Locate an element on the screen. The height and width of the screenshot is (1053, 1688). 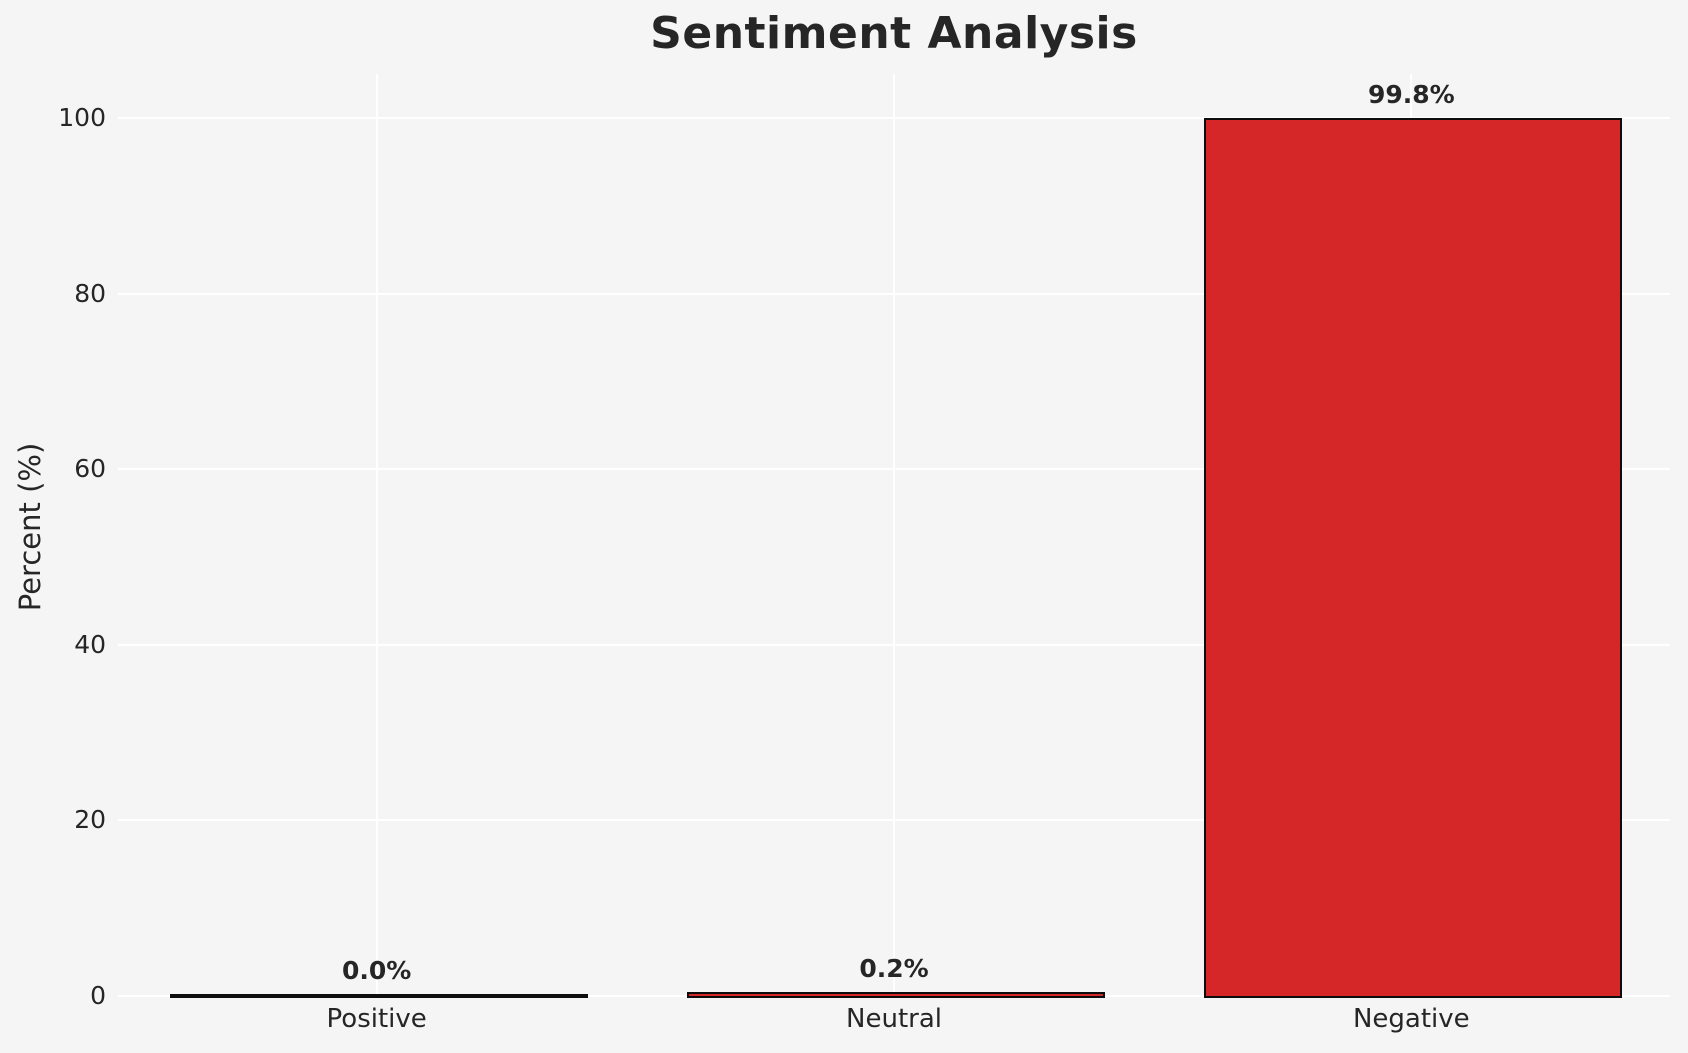
x-tick-label-positive: Positive is located at coordinates (376, 1019).